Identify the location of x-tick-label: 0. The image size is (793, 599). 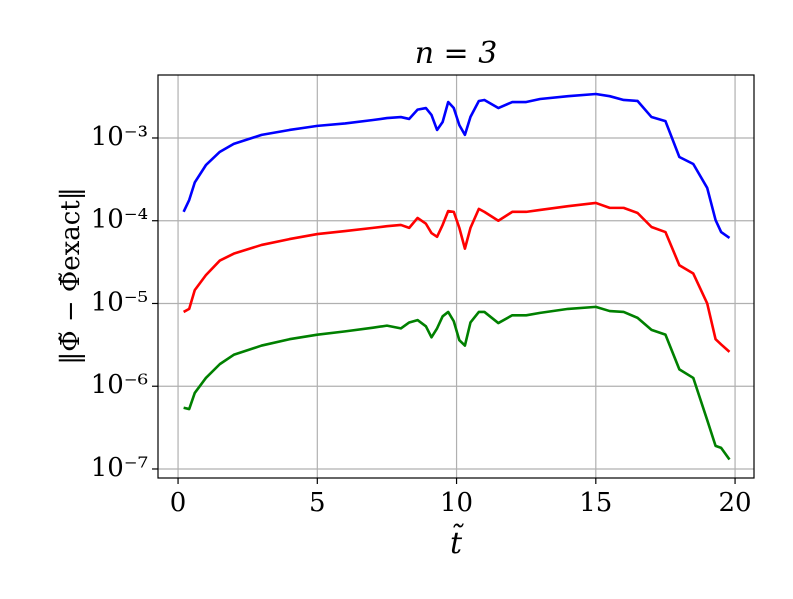
(178, 503).